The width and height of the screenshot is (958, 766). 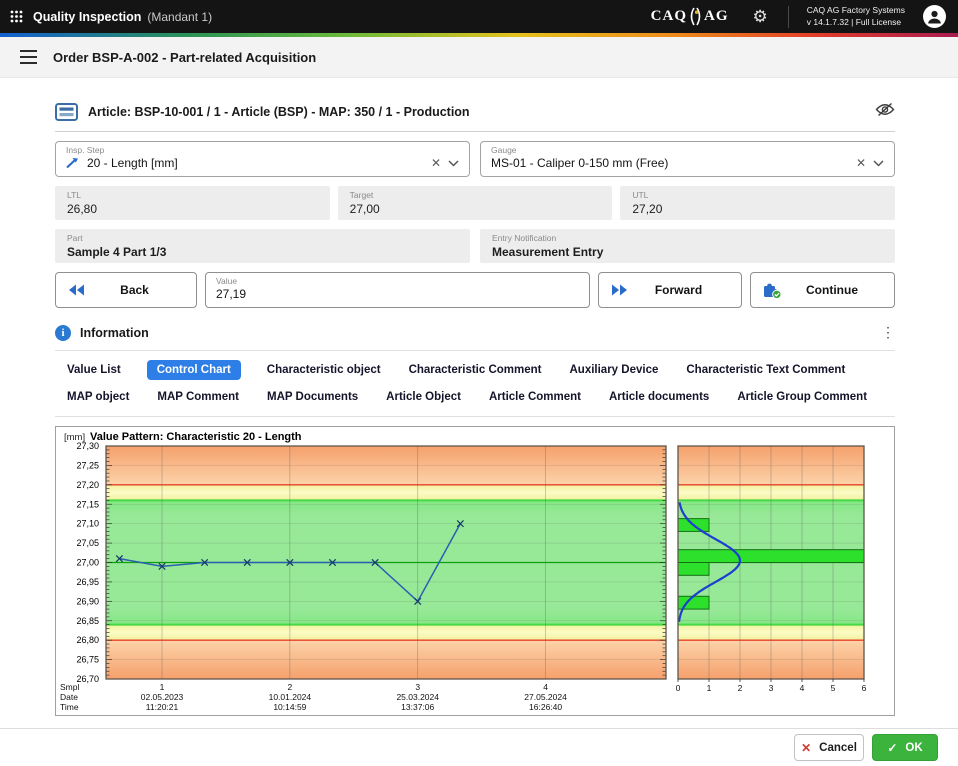 I want to click on svg-text: 27,15, so click(x=87, y=504).